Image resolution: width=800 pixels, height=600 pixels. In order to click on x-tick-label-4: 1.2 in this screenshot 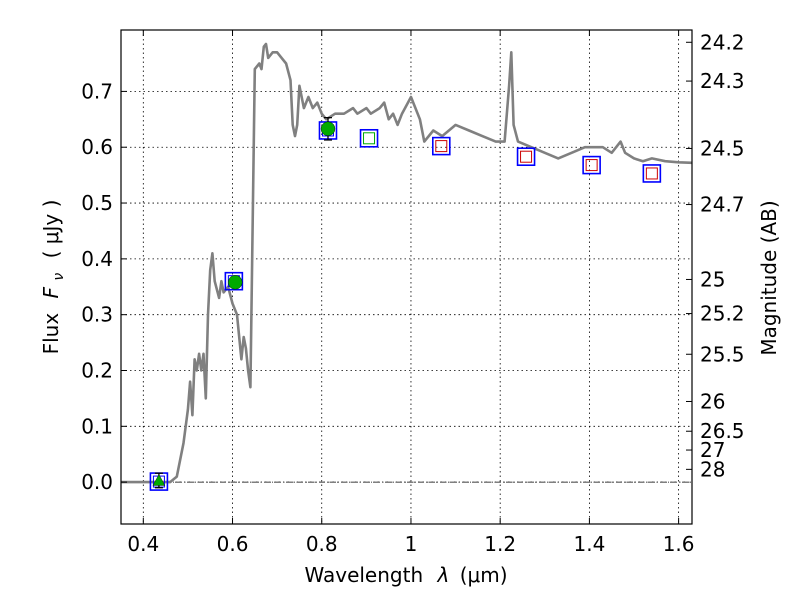, I will do `click(500, 544)`.